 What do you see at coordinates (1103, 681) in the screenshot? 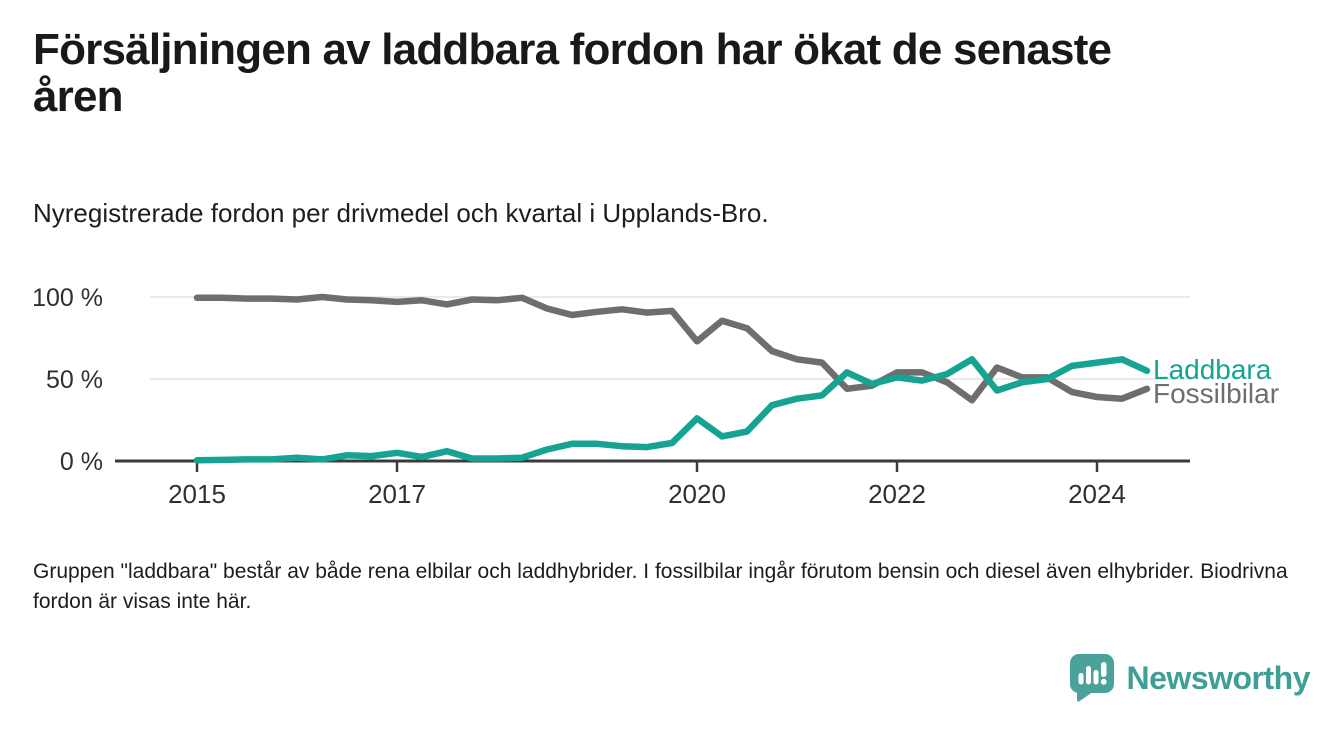
I see `exclamation-dot-icon` at bounding box center [1103, 681].